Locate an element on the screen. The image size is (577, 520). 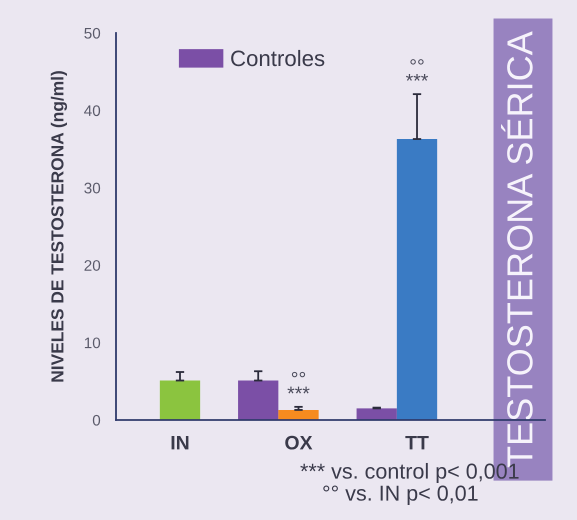
y-tick-label: 10 is located at coordinates (92, 342).